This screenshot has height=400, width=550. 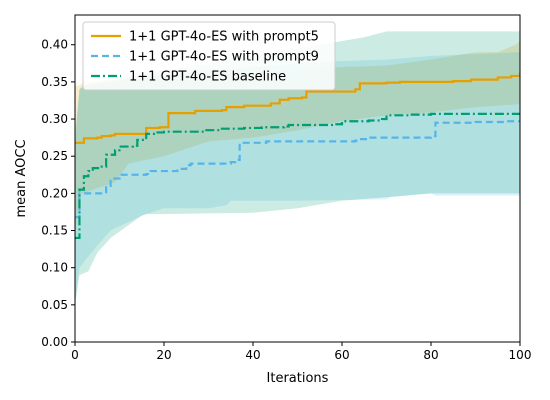 What do you see at coordinates (224, 57) in the screenshot?
I see `legend-label-2: 1+1 GPT-4o-ES with prompt9` at bounding box center [224, 57].